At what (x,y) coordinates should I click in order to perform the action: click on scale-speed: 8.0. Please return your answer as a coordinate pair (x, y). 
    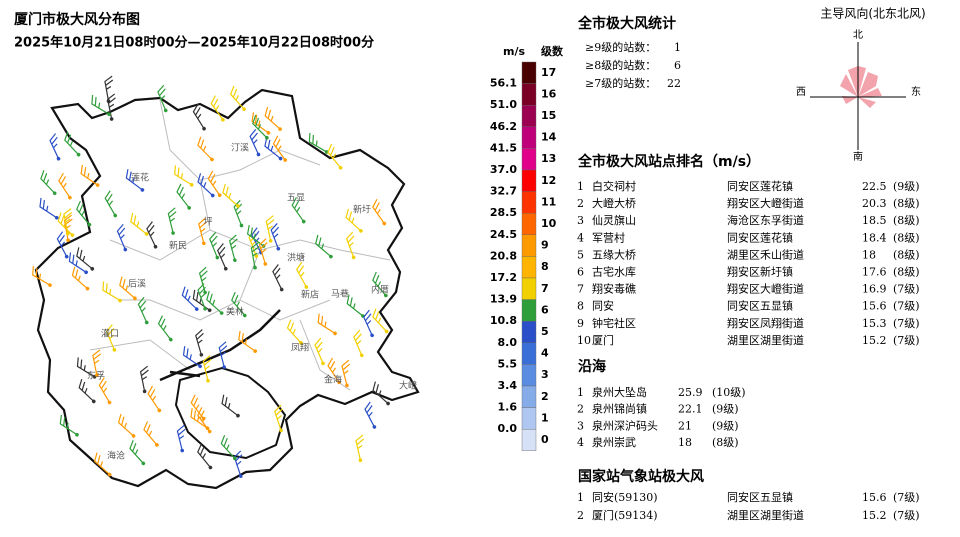
    Looking at the image, I should click on (508, 342).